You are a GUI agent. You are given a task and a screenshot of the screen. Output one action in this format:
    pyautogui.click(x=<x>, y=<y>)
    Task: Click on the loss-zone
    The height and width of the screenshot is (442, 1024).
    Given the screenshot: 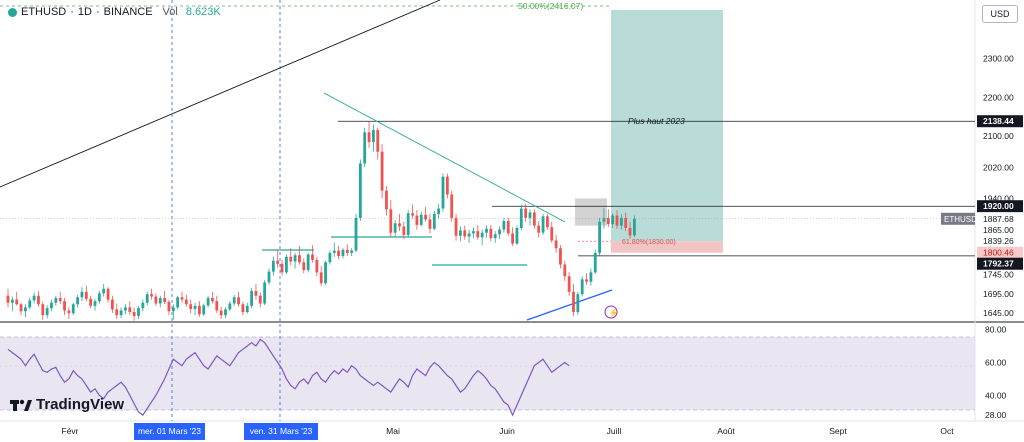 What is the action you would take?
    pyautogui.click(x=667, y=247)
    